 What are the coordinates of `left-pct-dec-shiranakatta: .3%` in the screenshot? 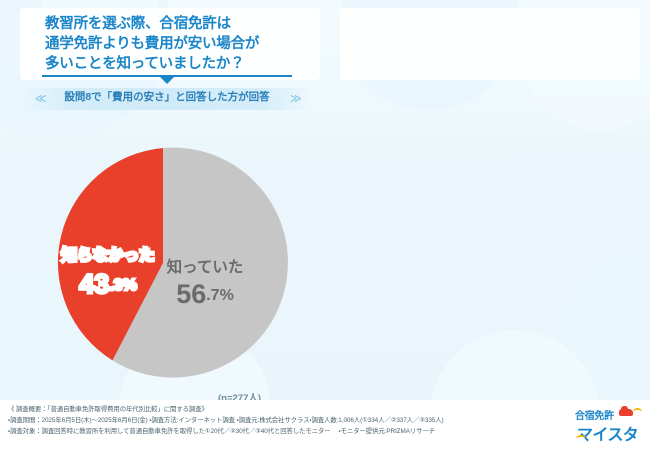 It's located at (123, 285).